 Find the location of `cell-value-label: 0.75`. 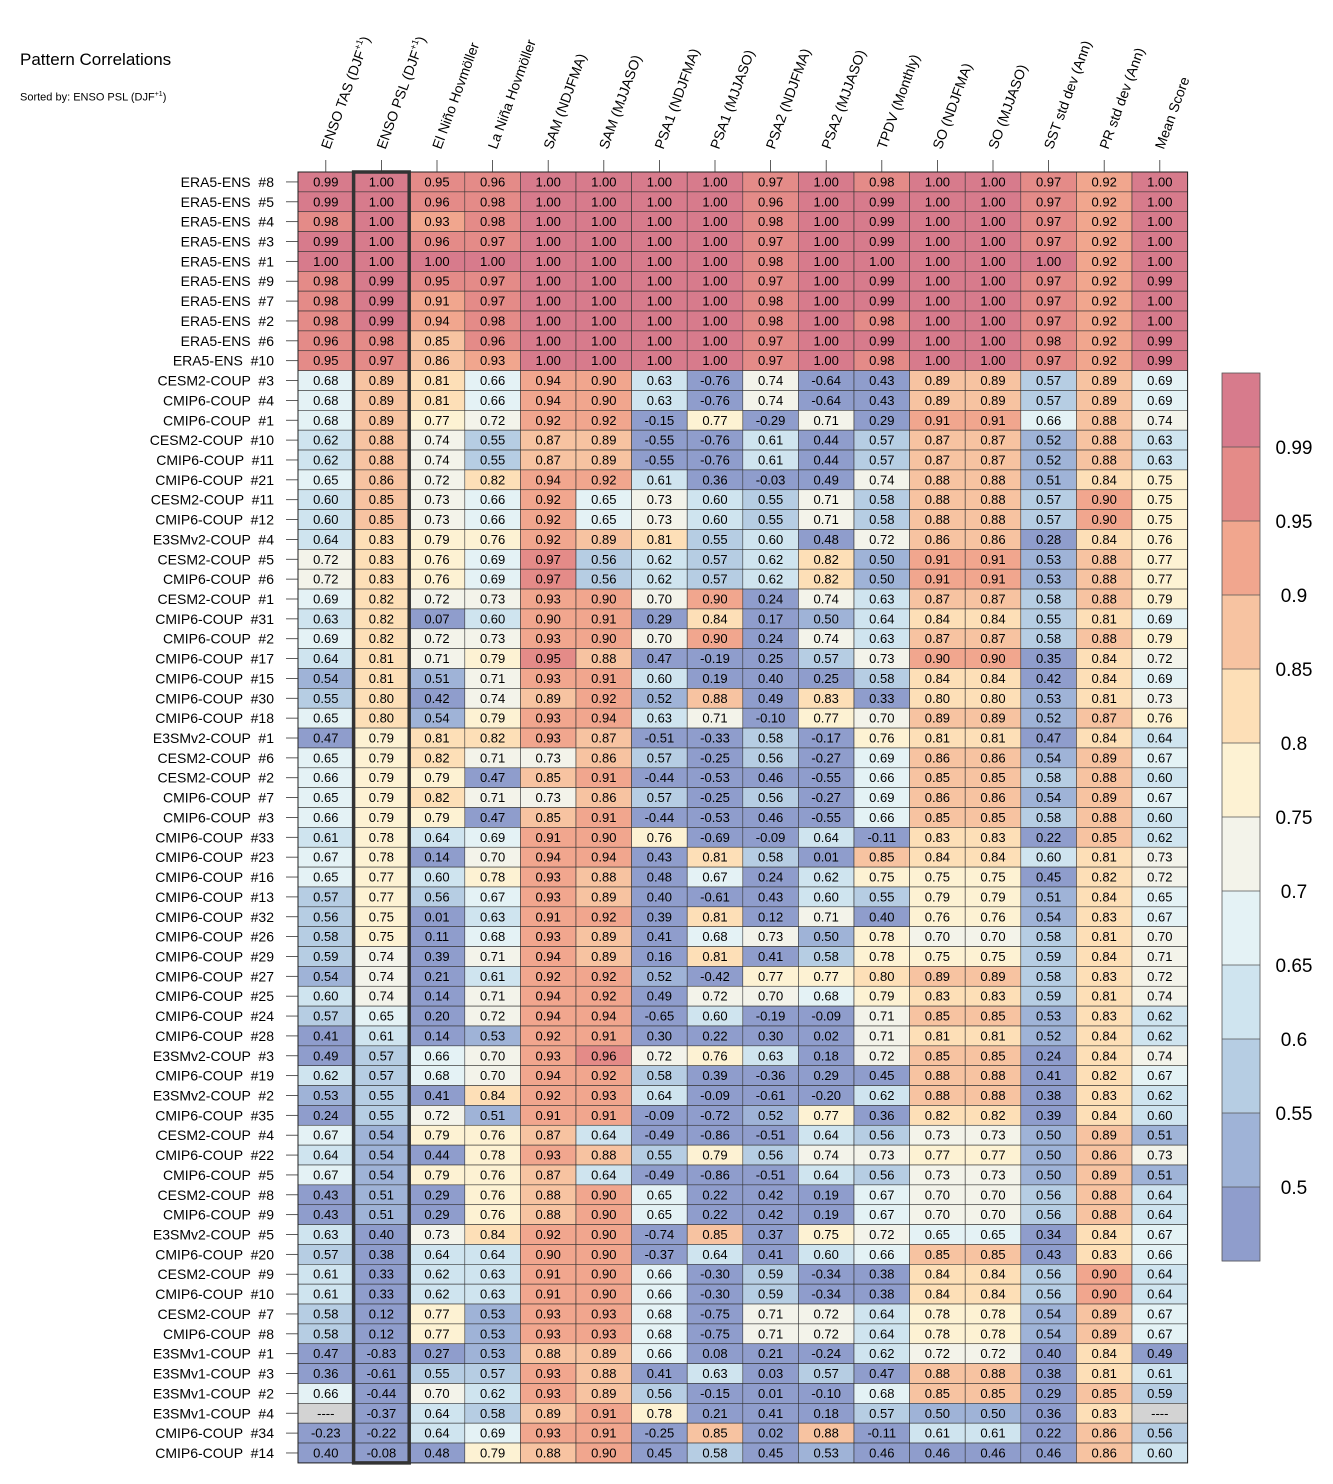

cell-value-label: 0.75 is located at coordinates (937, 956).